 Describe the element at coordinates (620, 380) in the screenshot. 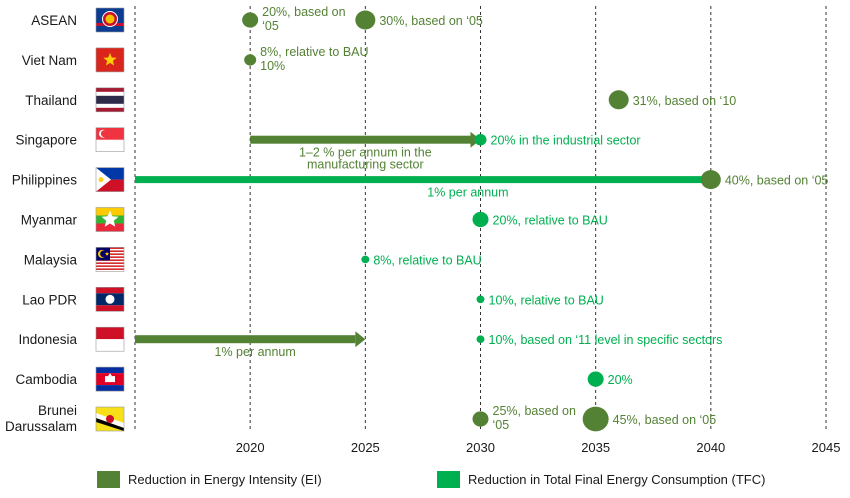

I see `marker-label: 20%` at that location.